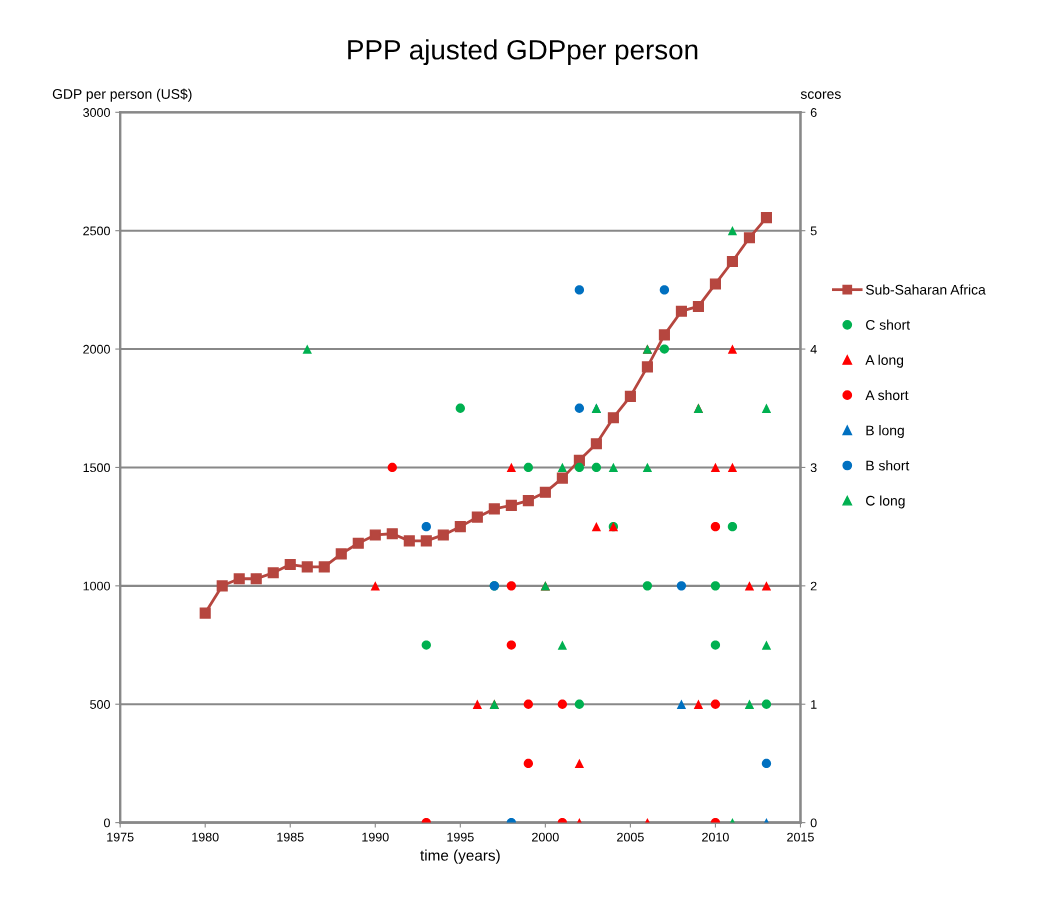  I want to click on x-tick-label: 1980, so click(205, 837).